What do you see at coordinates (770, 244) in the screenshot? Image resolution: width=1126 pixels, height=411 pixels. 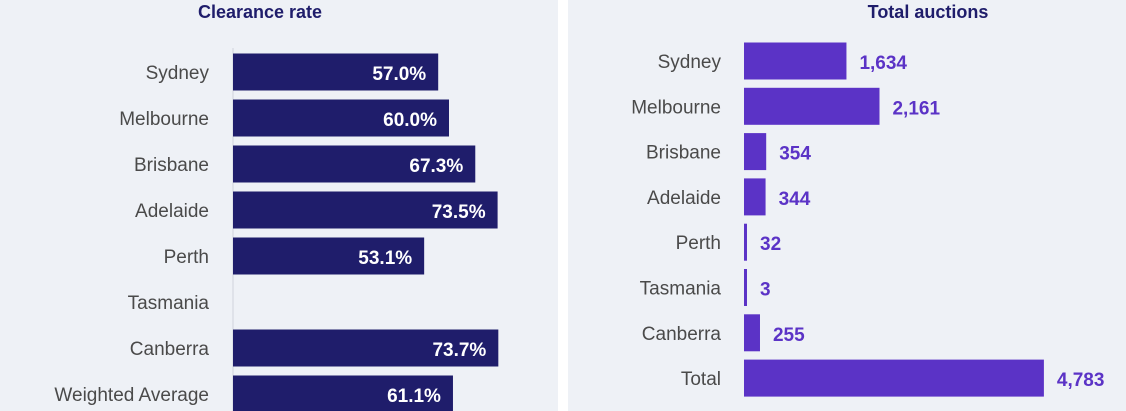 I see `value-label-perth: 32` at bounding box center [770, 244].